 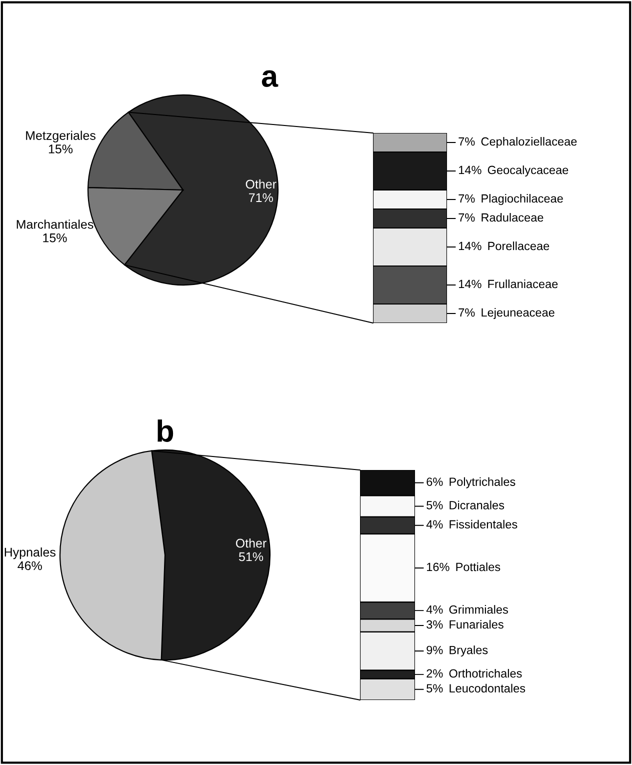 I want to click on slice-label: Marchantiales, so click(x=55, y=224).